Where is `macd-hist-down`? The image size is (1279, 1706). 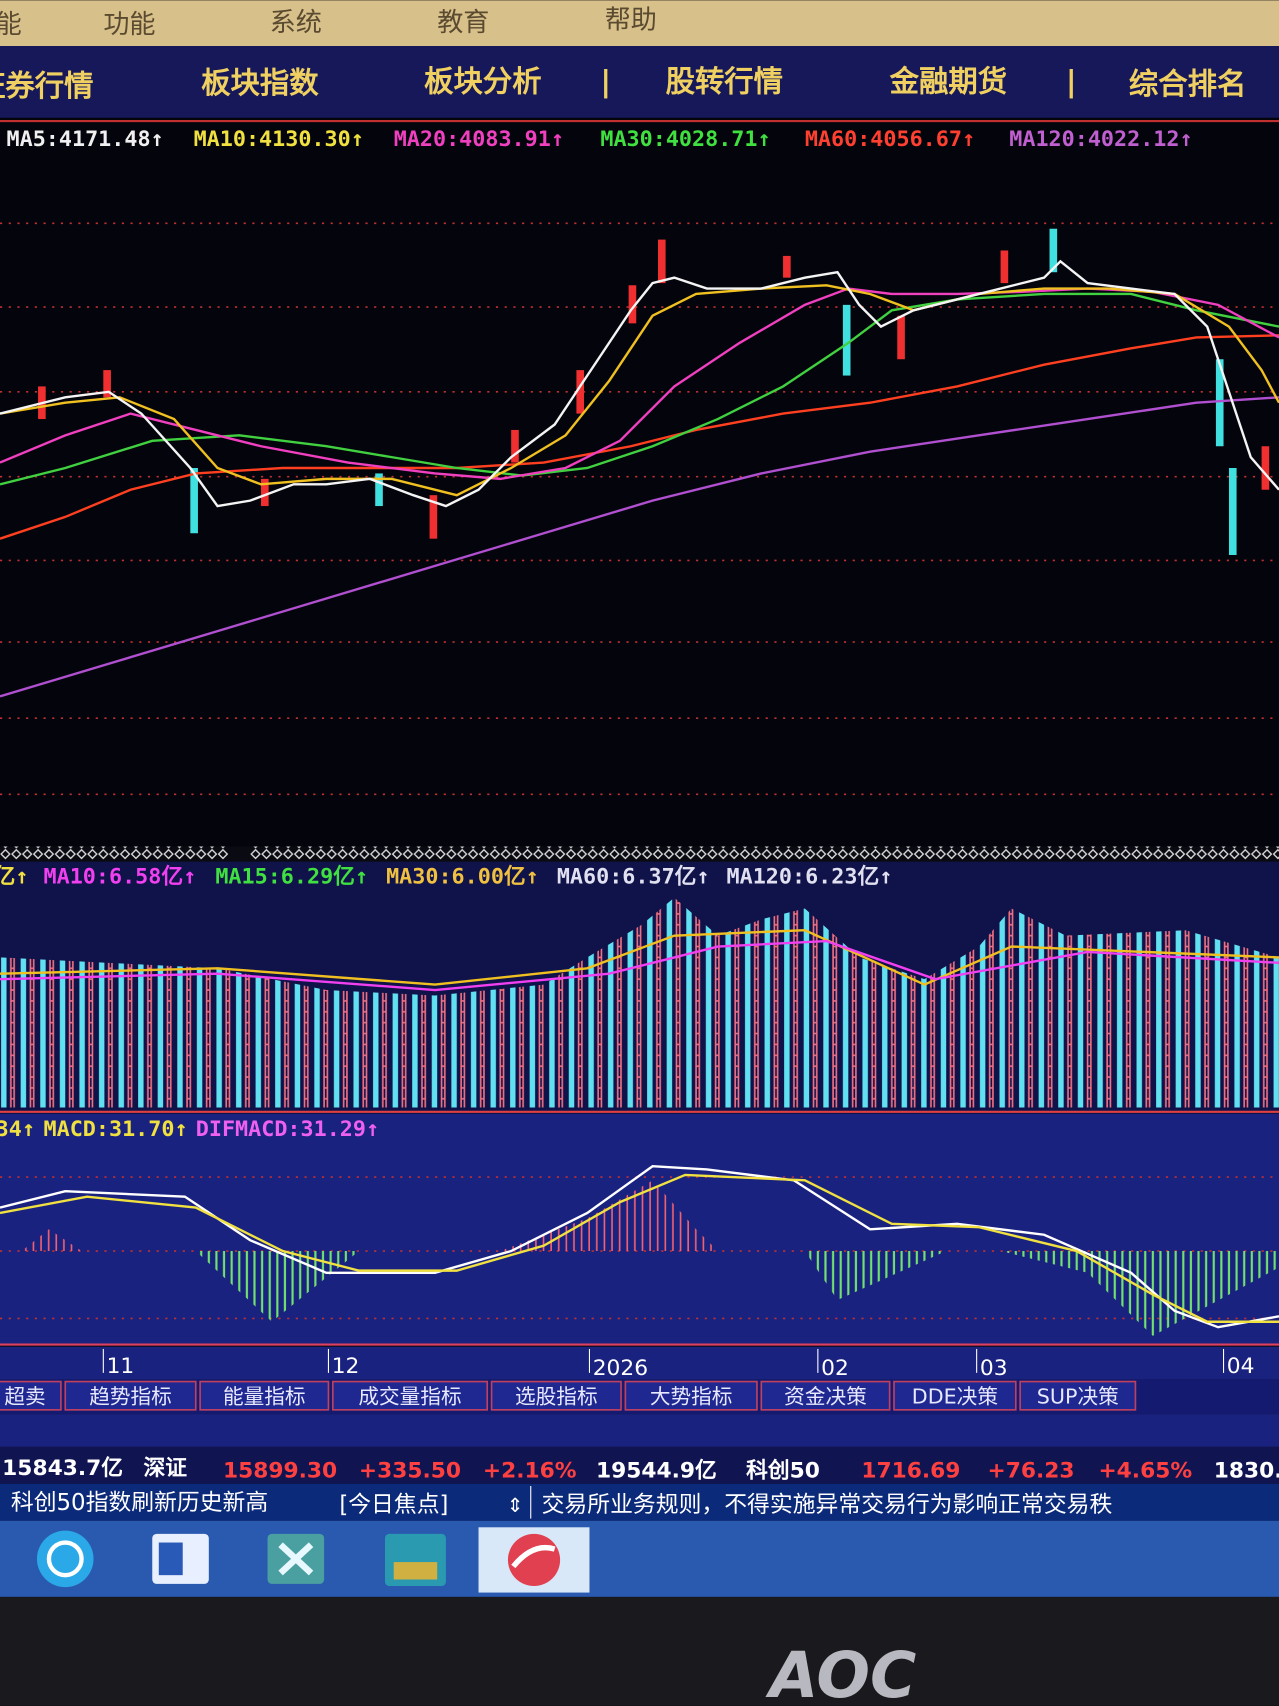 macd-hist-down is located at coordinates (1139, 1293).